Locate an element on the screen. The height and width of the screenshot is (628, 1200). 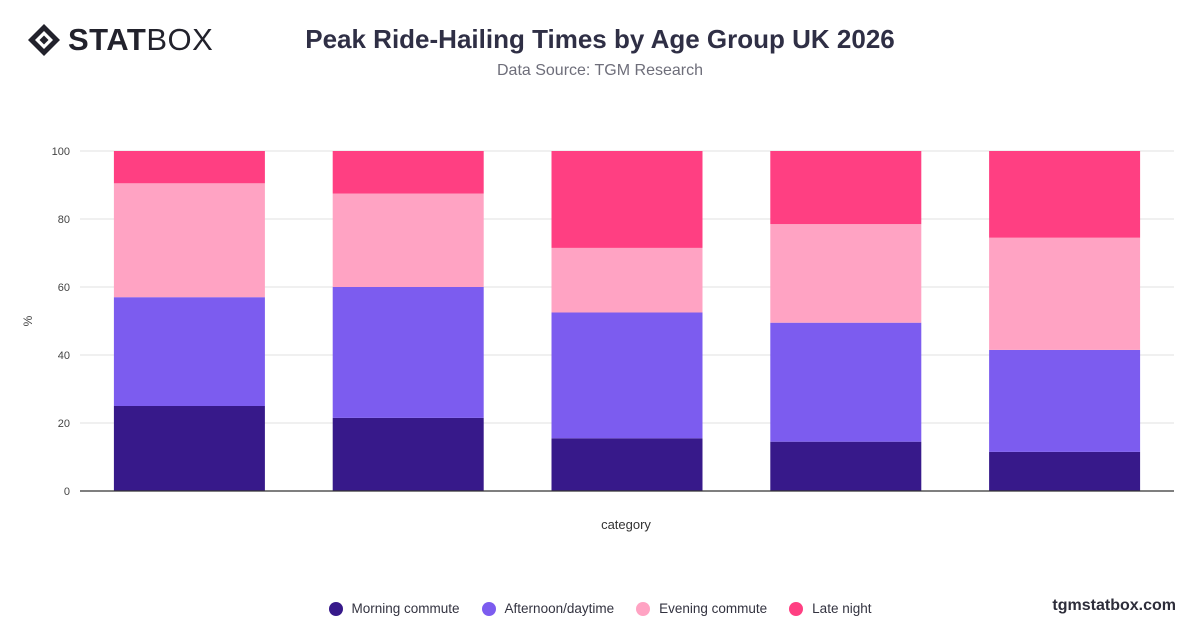
bar-segment-2-late-night is located at coordinates (408, 172).